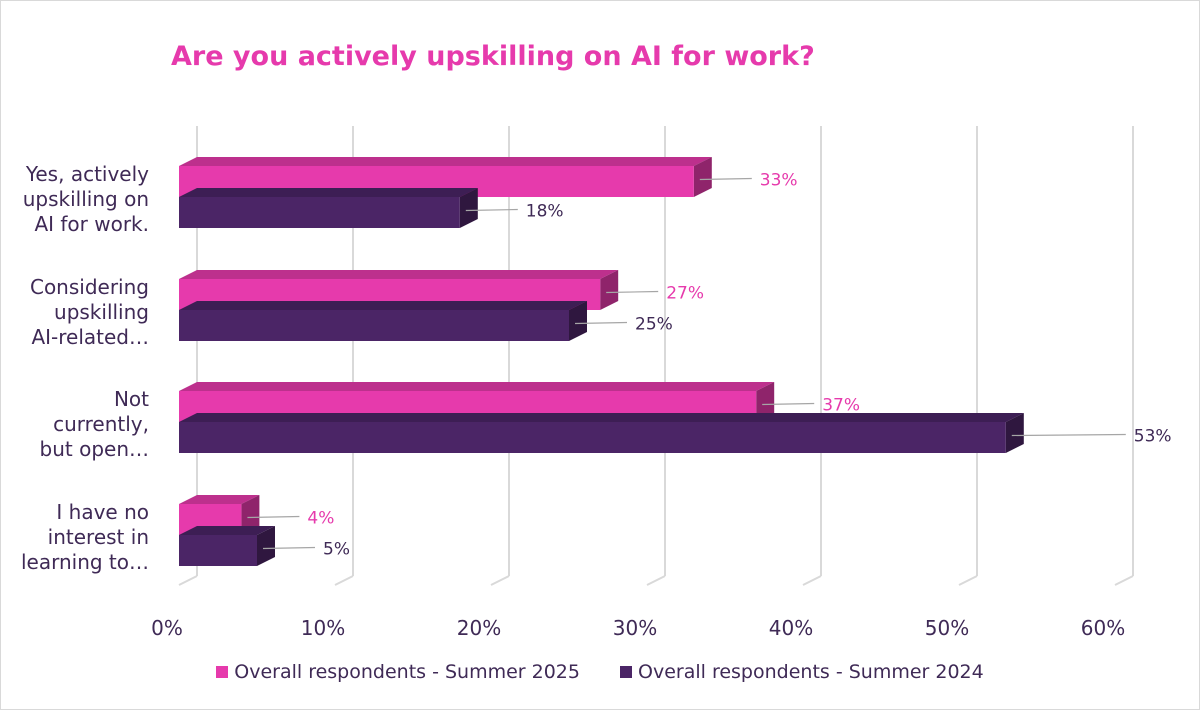 This screenshot has width=1200, height=710. I want to click on category-label-line: upskilling, so click(101, 312).